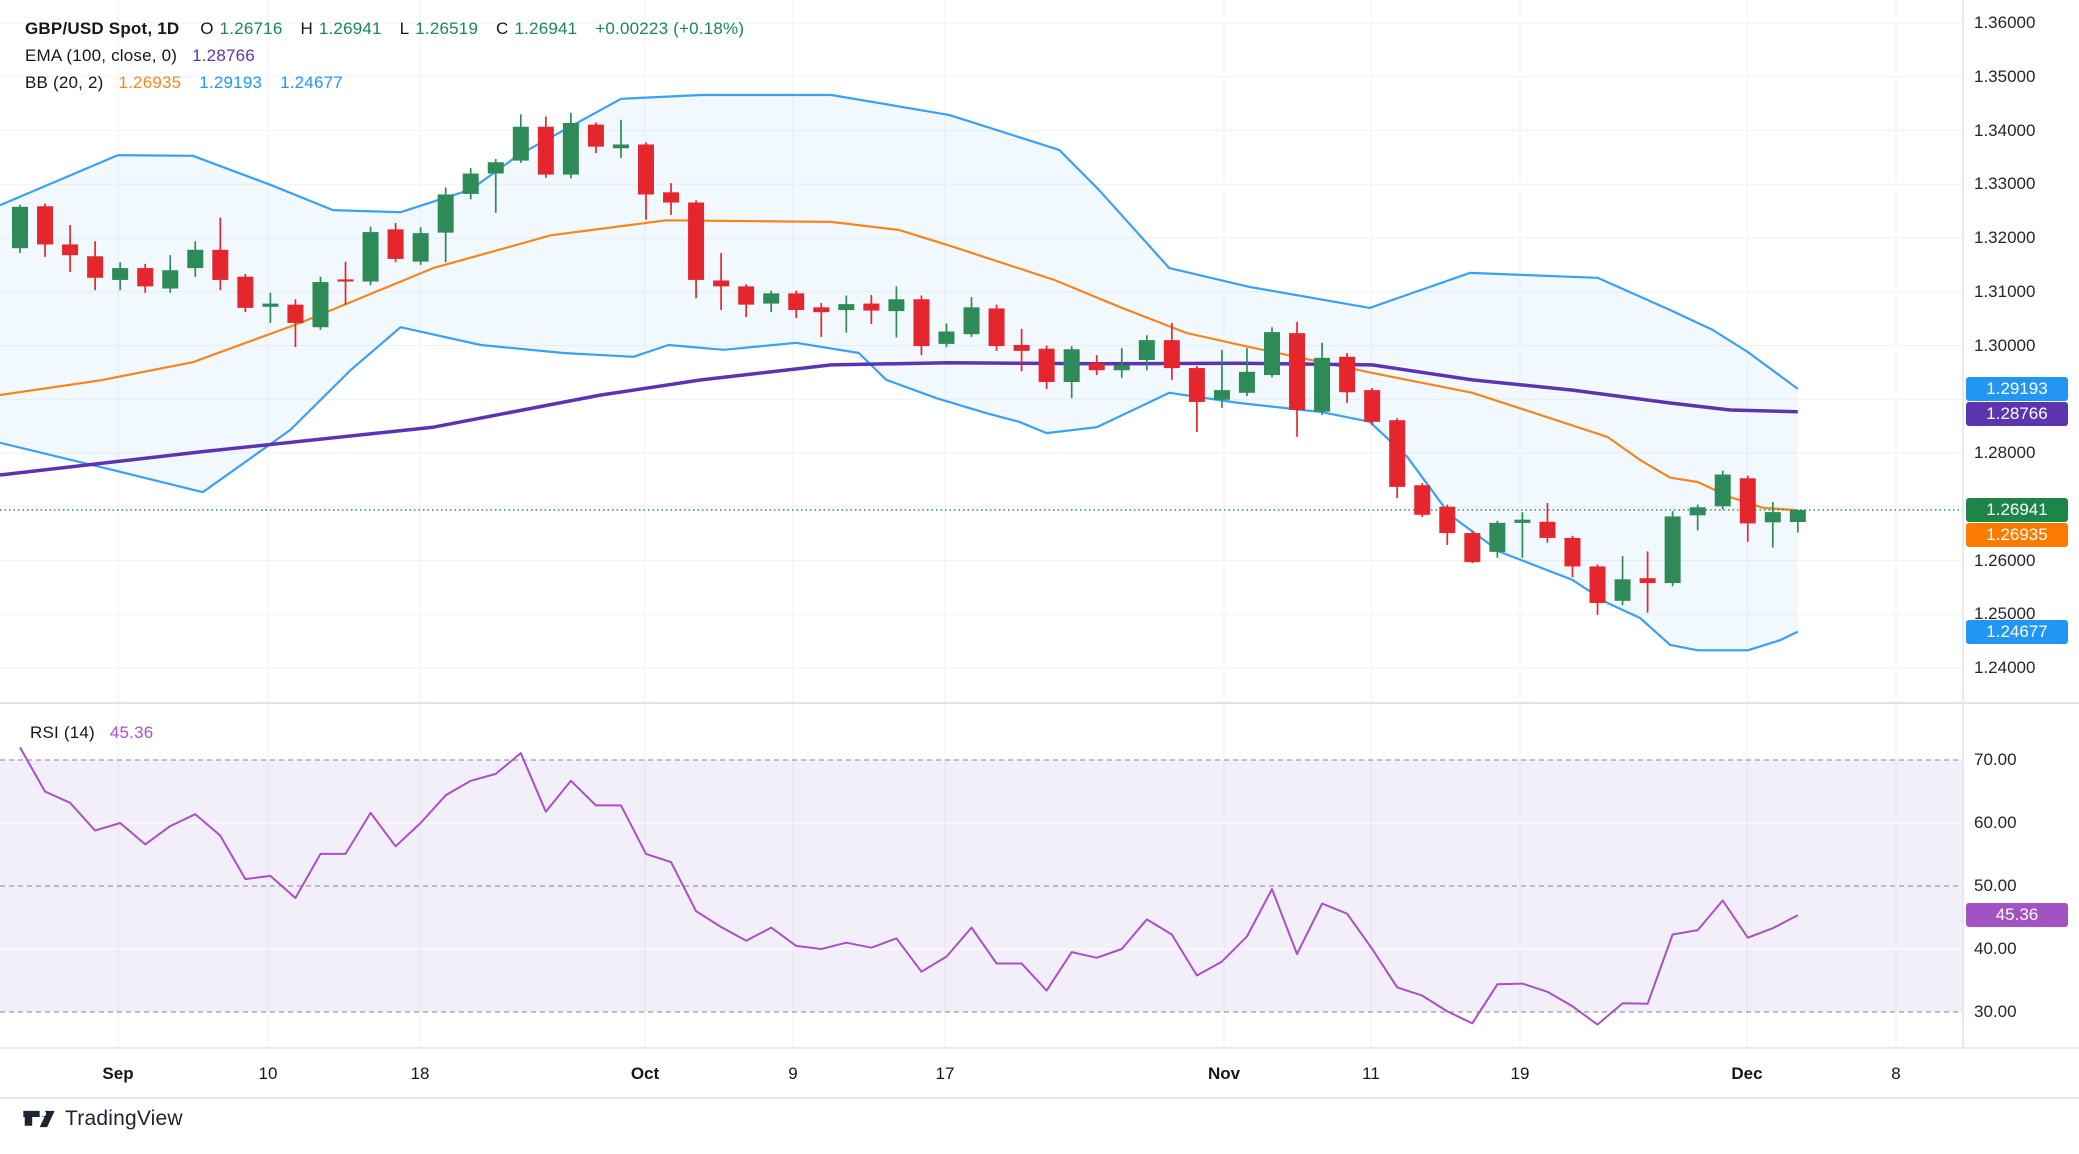 The width and height of the screenshot is (2079, 1154). What do you see at coordinates (118, 1073) in the screenshot?
I see `date-axis-label: Sep` at bounding box center [118, 1073].